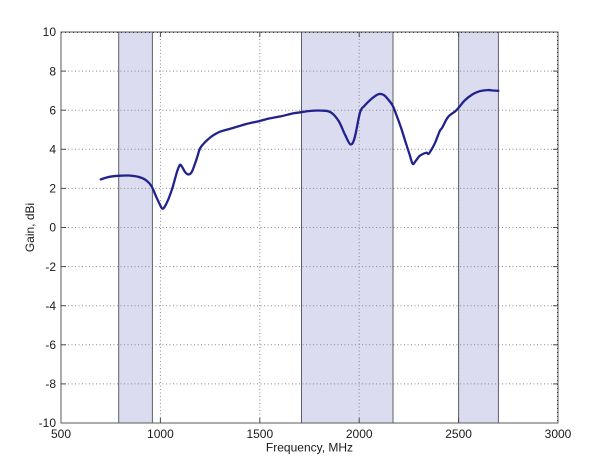  What do you see at coordinates (50, 345) in the screenshot?
I see `svg-text: -6` at bounding box center [50, 345].